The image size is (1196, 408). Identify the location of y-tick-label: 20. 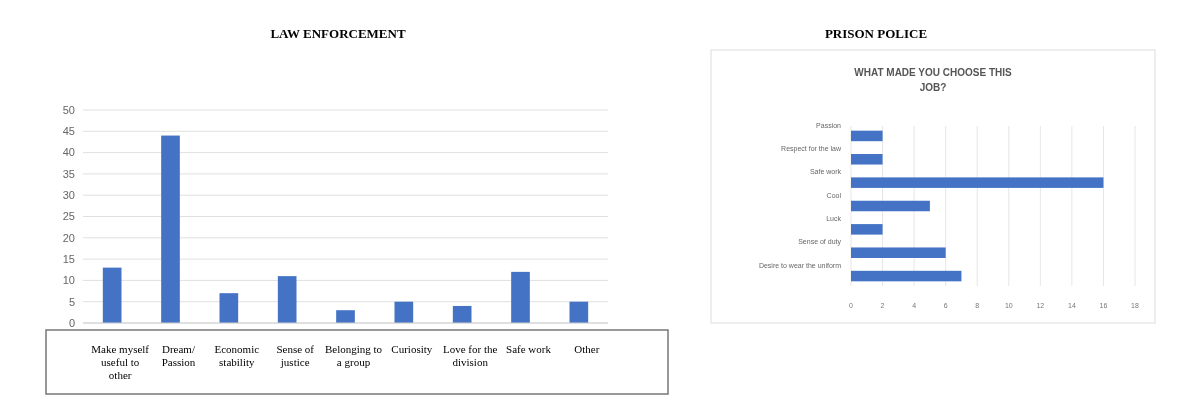
(68, 237).